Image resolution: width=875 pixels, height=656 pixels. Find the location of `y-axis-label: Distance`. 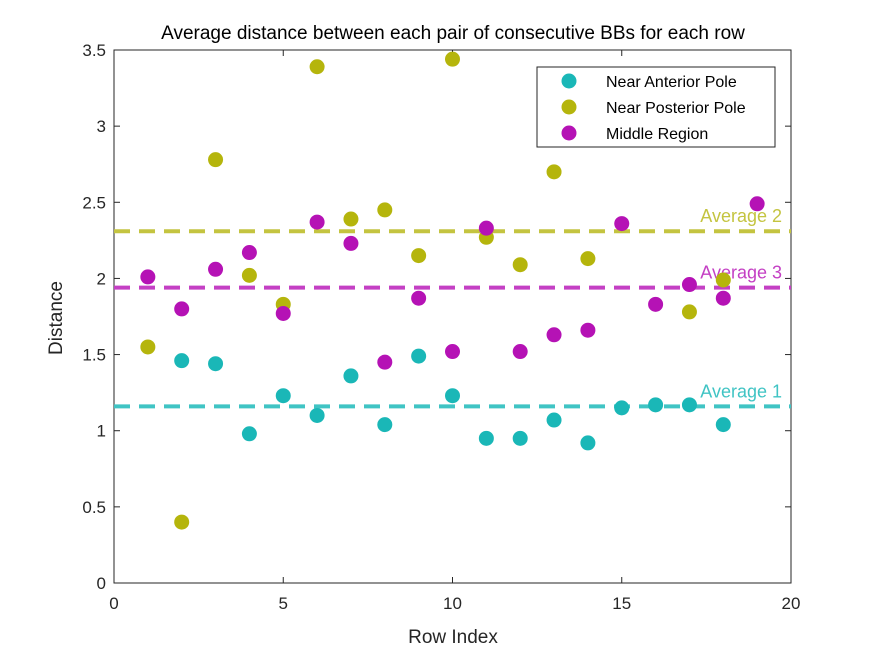

y-axis-label: Distance is located at coordinates (56, 318).